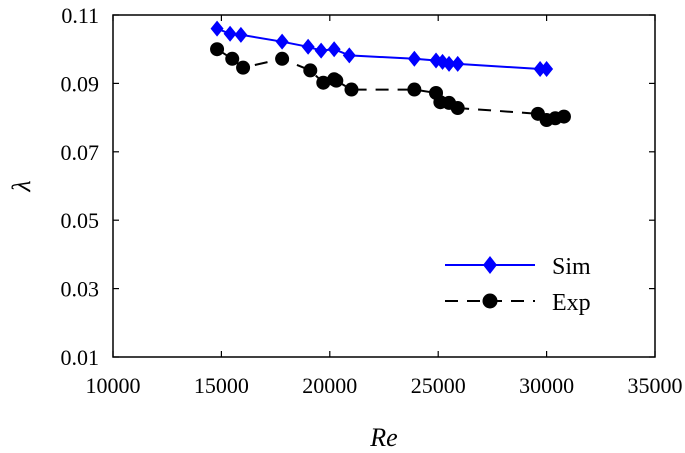 This screenshot has height=453, width=685. What do you see at coordinates (546, 385) in the screenshot?
I see `x-tick-label: 30000` at bounding box center [546, 385].